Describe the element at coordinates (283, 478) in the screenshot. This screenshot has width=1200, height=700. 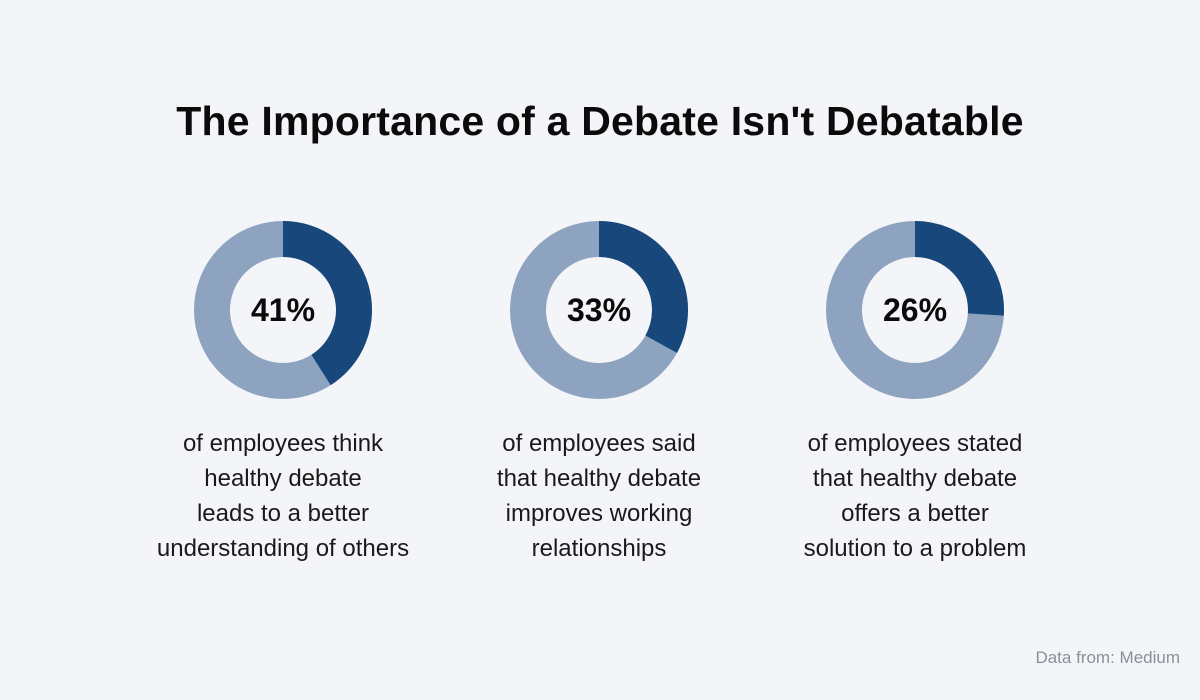
I see `caption-0-line-1: healthy debate` at that location.